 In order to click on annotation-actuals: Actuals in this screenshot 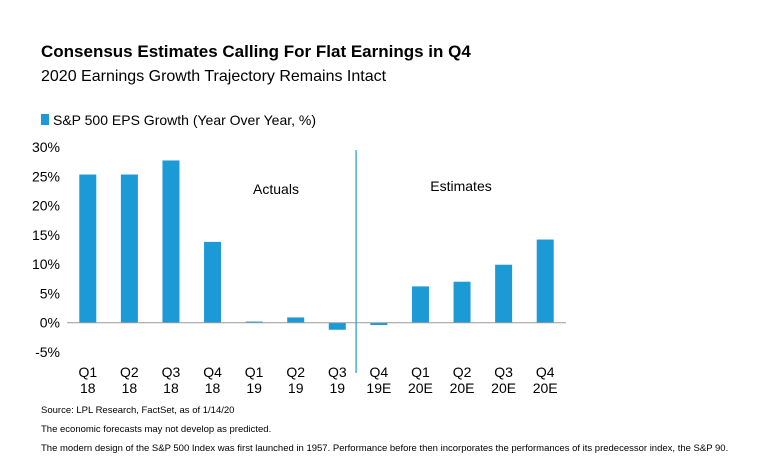, I will do `click(276, 189)`.